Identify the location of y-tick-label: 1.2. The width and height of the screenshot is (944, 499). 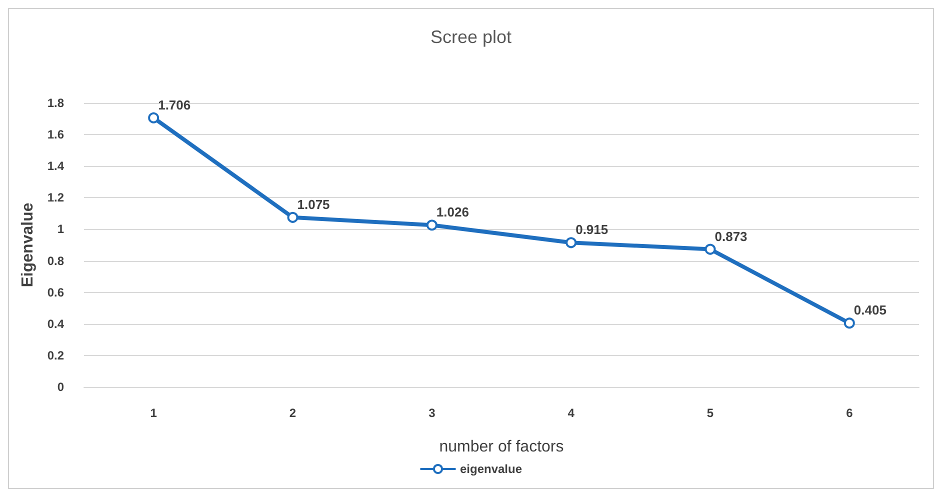
(55, 197).